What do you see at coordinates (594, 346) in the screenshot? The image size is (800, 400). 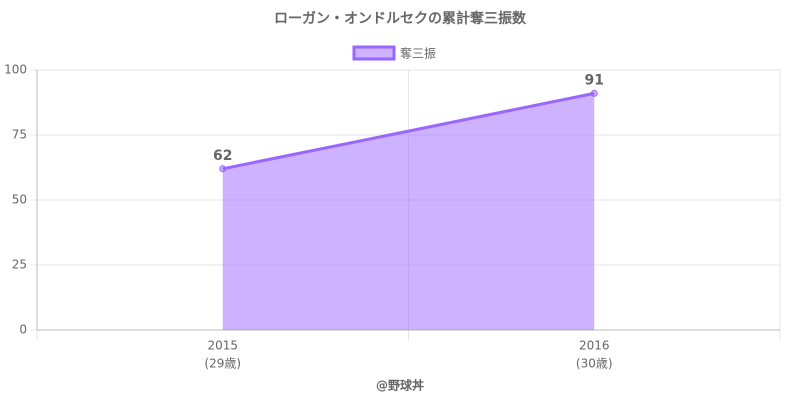 I see `x-tick-label: 2016` at bounding box center [594, 346].